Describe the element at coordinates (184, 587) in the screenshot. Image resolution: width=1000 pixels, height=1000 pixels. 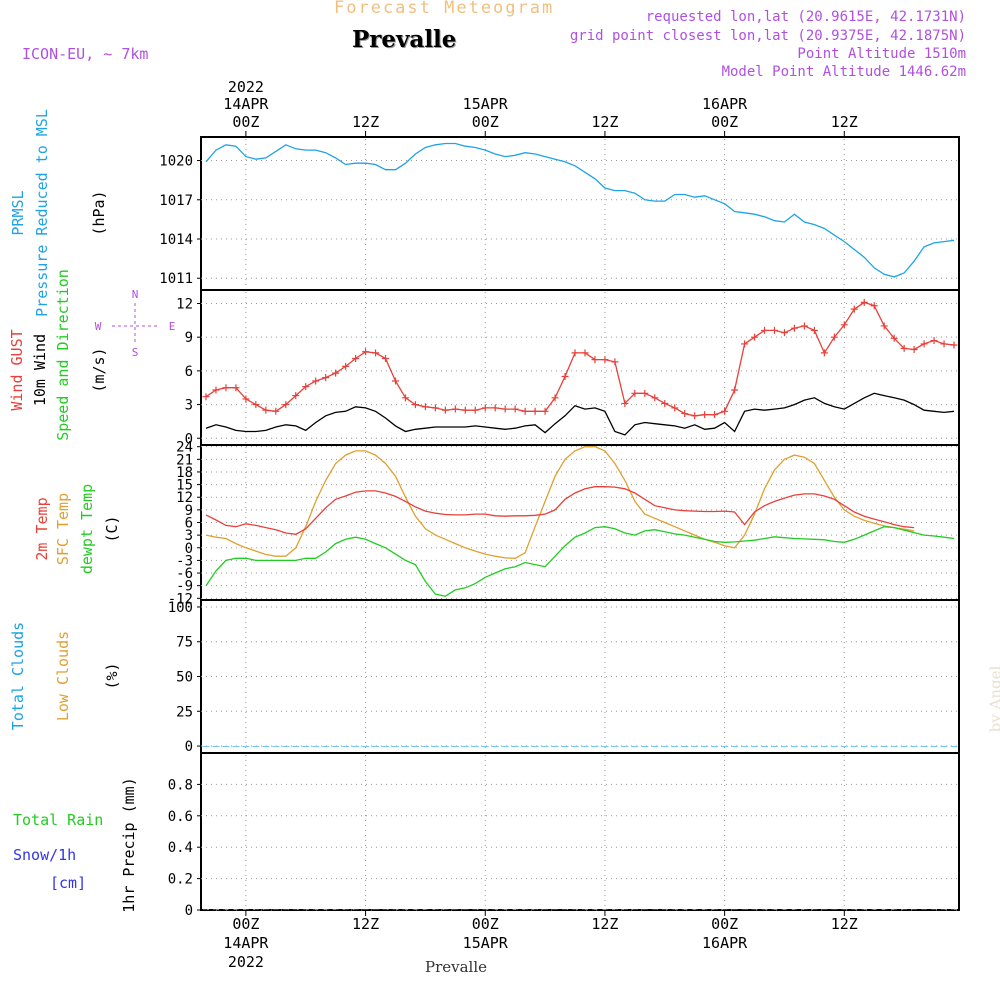
I see `y-tick-label: -9` at that location.